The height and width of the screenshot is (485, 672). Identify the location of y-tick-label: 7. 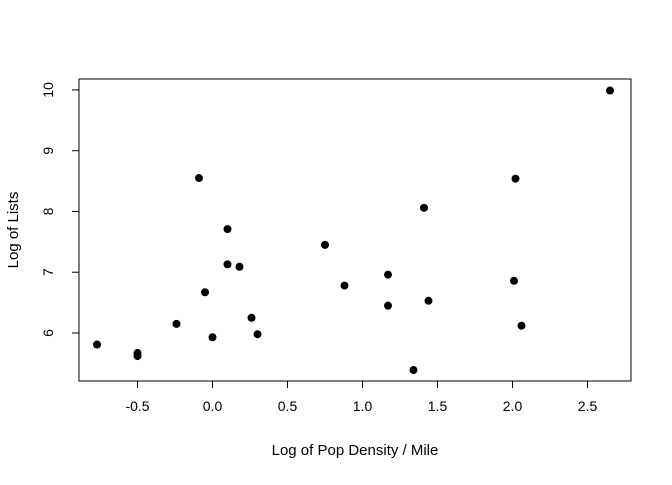
(48, 272).